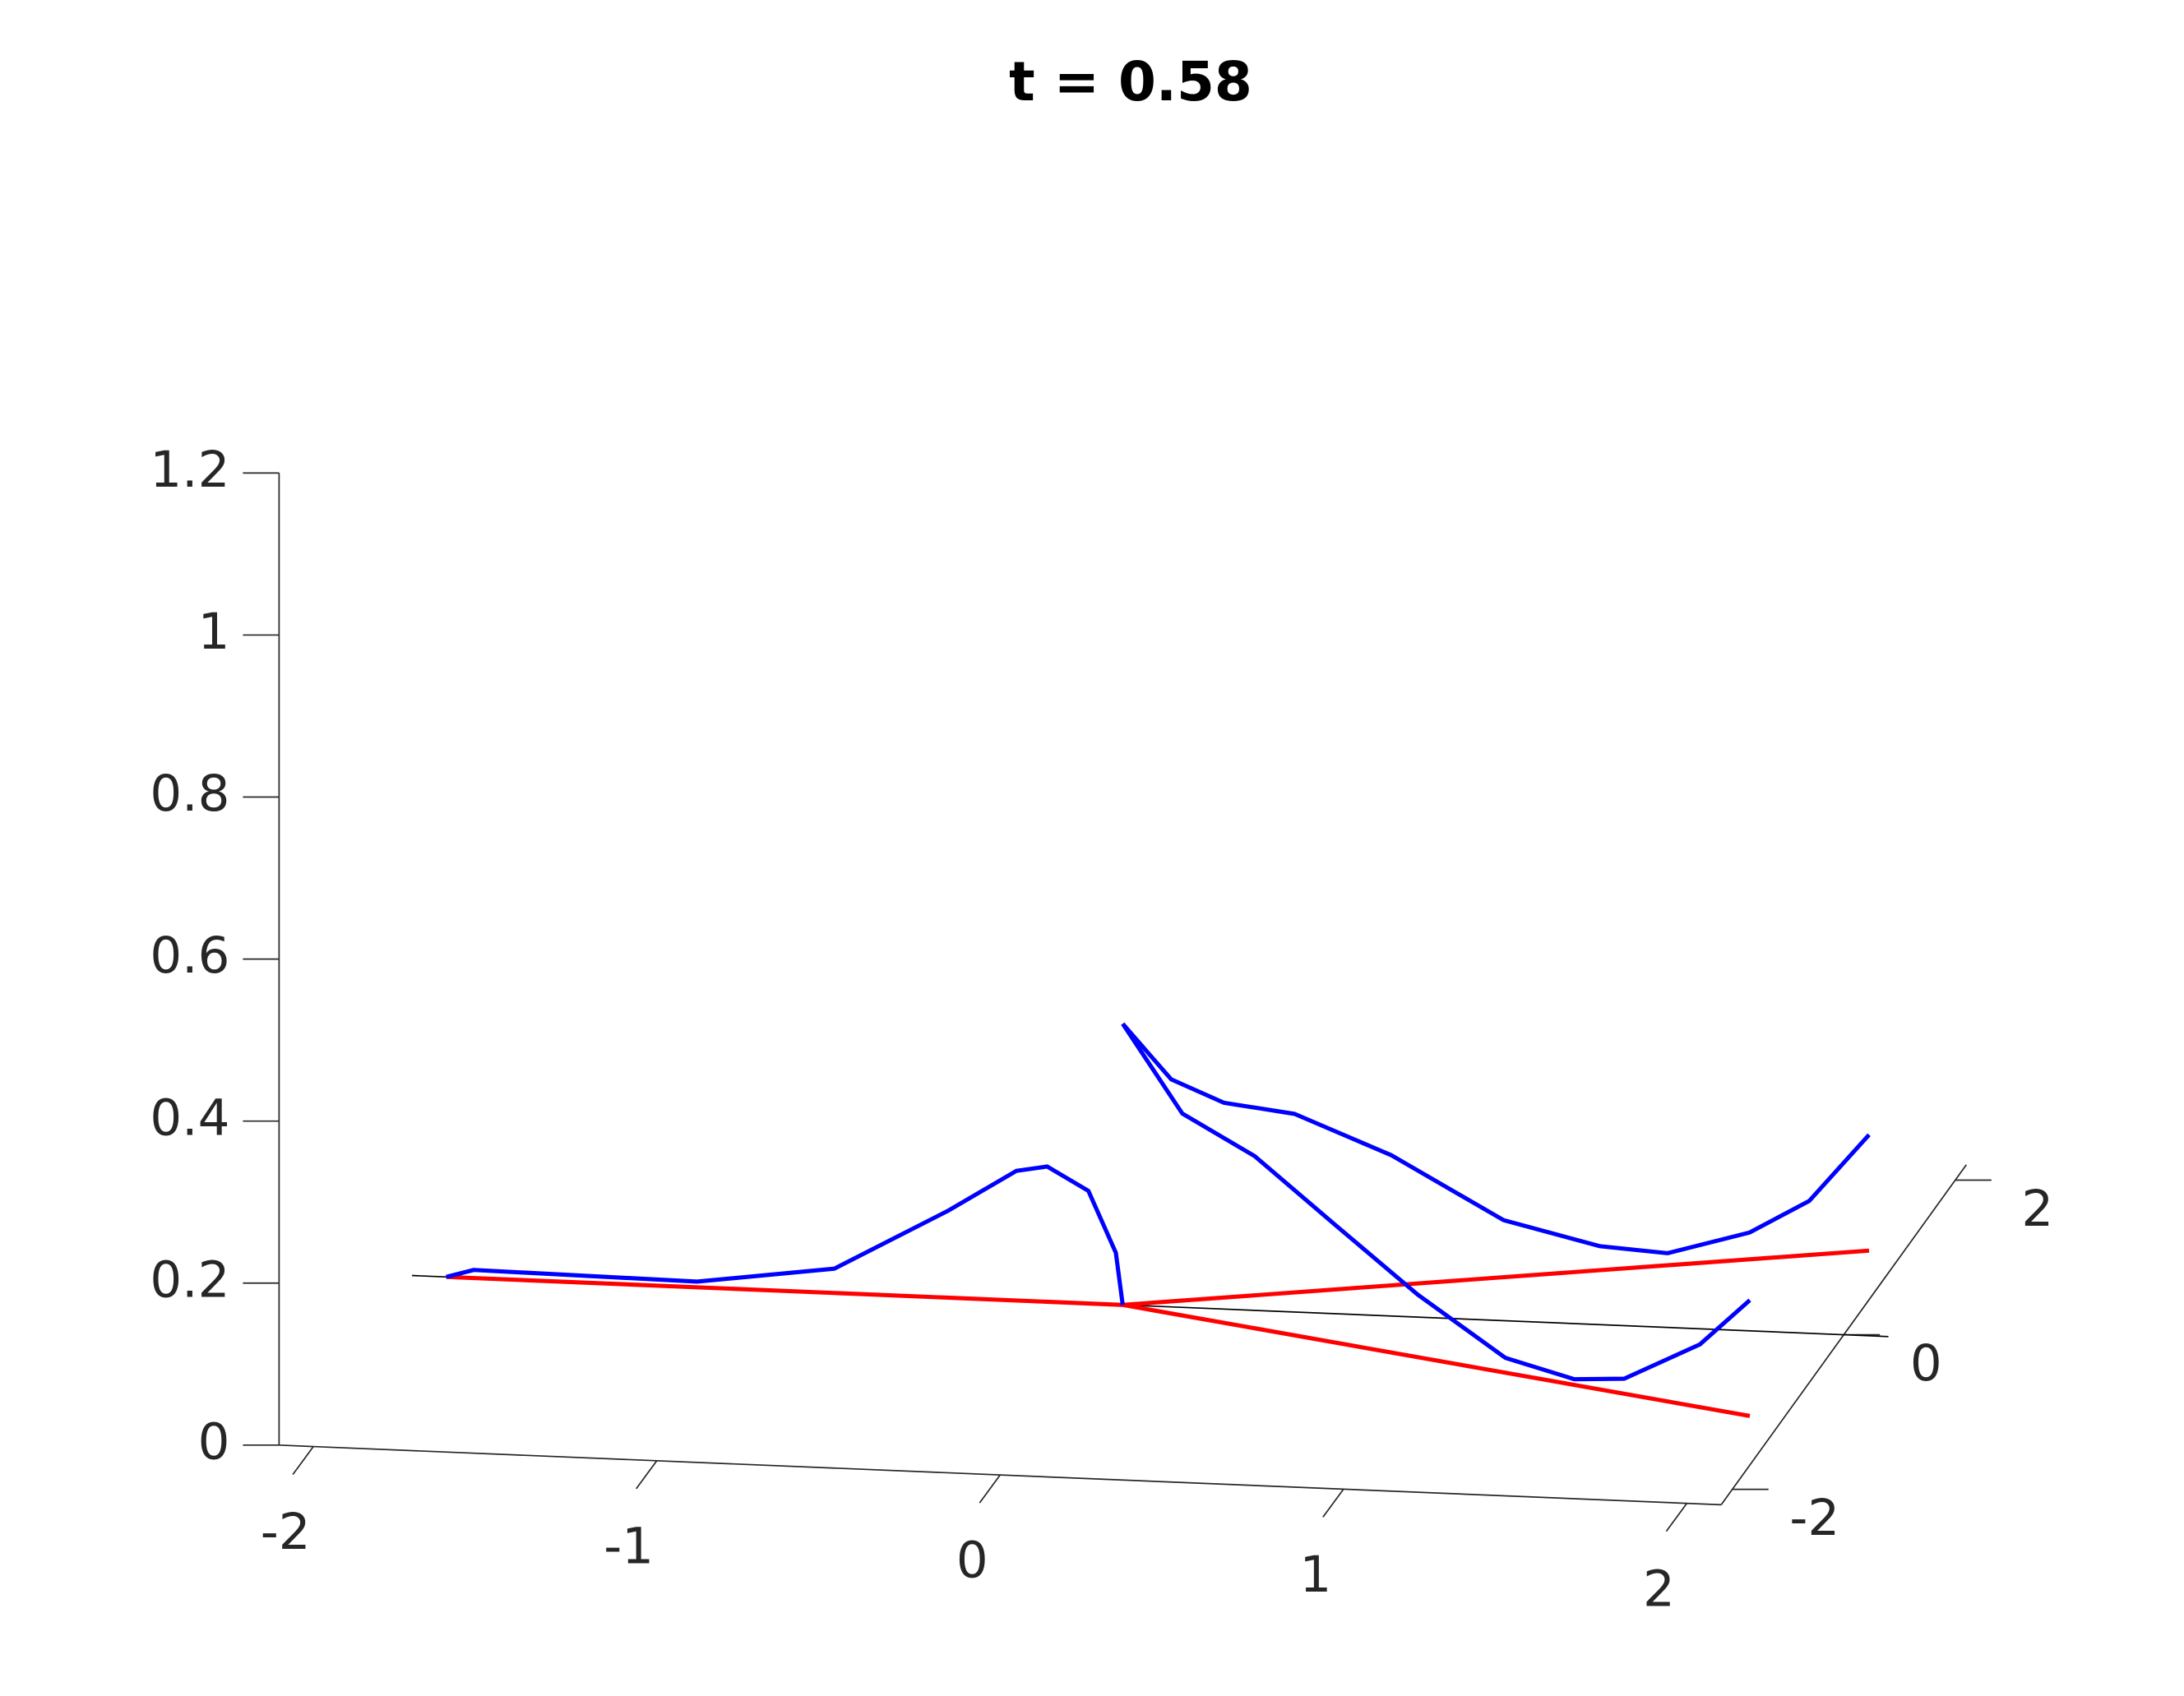 The height and width of the screenshot is (1696, 2184). What do you see at coordinates (972, 1561) in the screenshot?
I see `x-tick-label: 0` at bounding box center [972, 1561].